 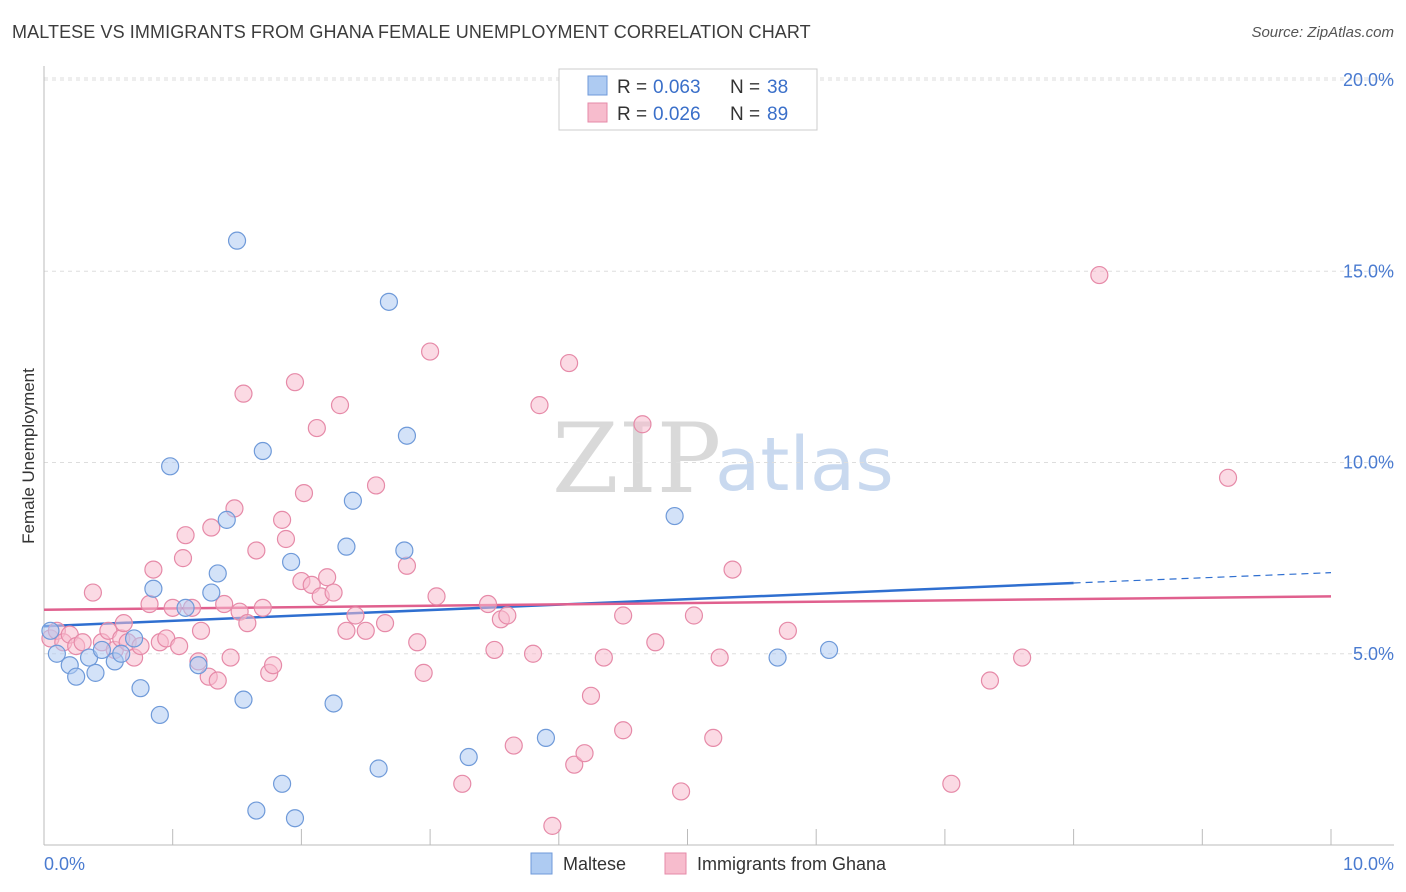 What do you see at coordinates (632, 114) in the screenshot?
I see `legend-r-label-ghana: R =` at bounding box center [632, 114].